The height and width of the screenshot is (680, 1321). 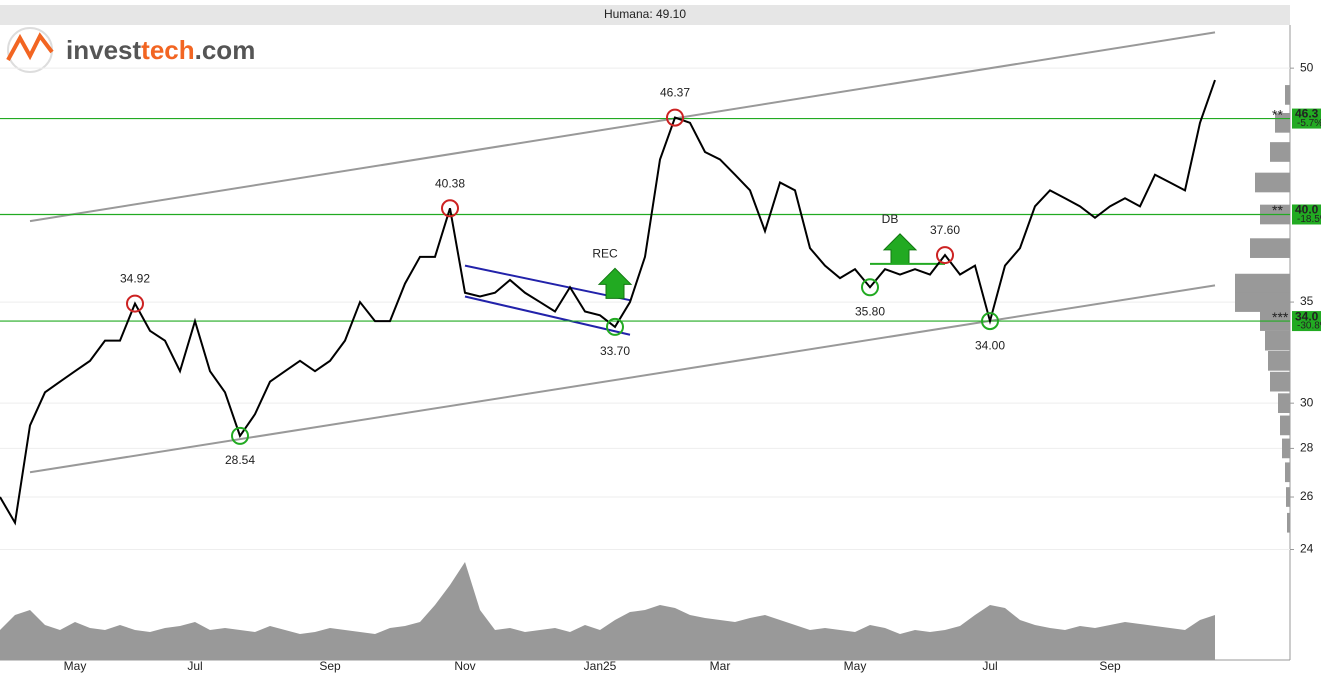 I want to click on title-bar, so click(x=645, y=15).